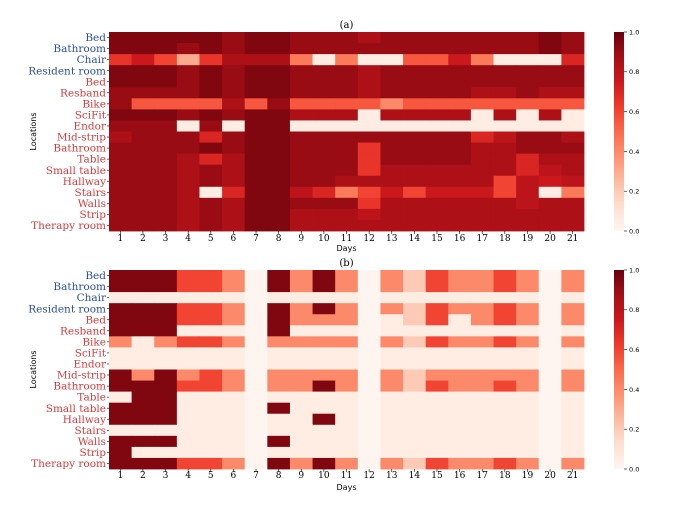 Image resolution: width=686 pixels, height=513 pixels. I want to click on x-tick-label: 20, so click(550, 476).